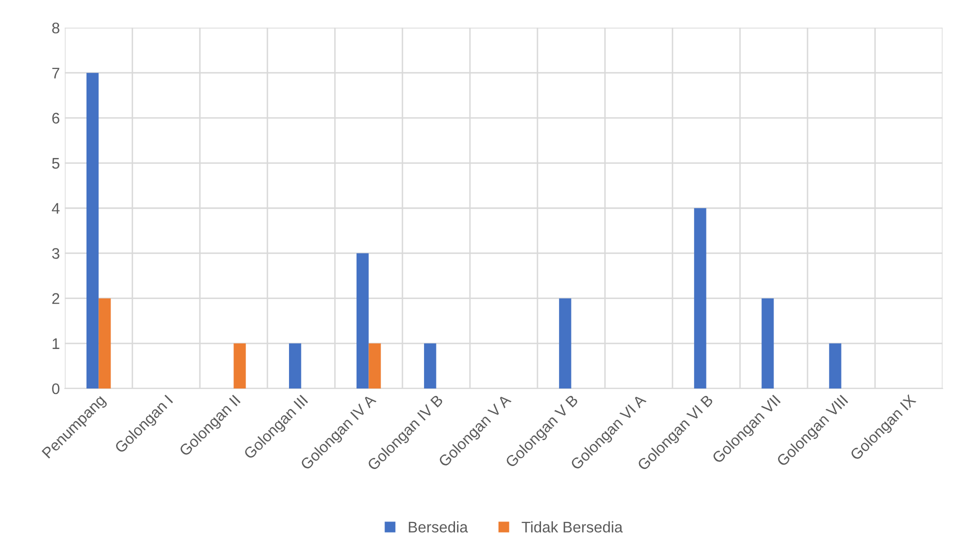  I want to click on legend-label: Bersedia, so click(438, 527).